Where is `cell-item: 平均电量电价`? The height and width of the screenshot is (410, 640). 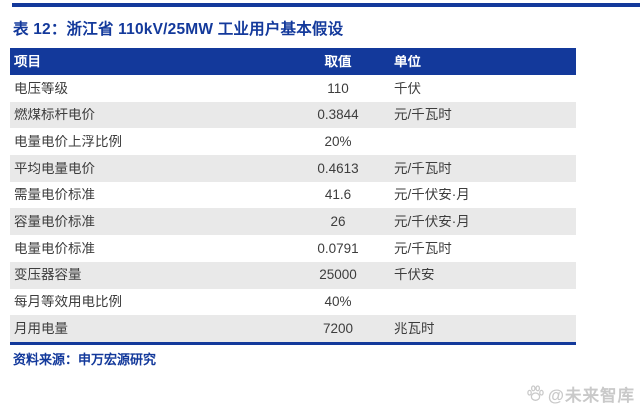
cell-item: 平均电量电价 is located at coordinates (54, 168).